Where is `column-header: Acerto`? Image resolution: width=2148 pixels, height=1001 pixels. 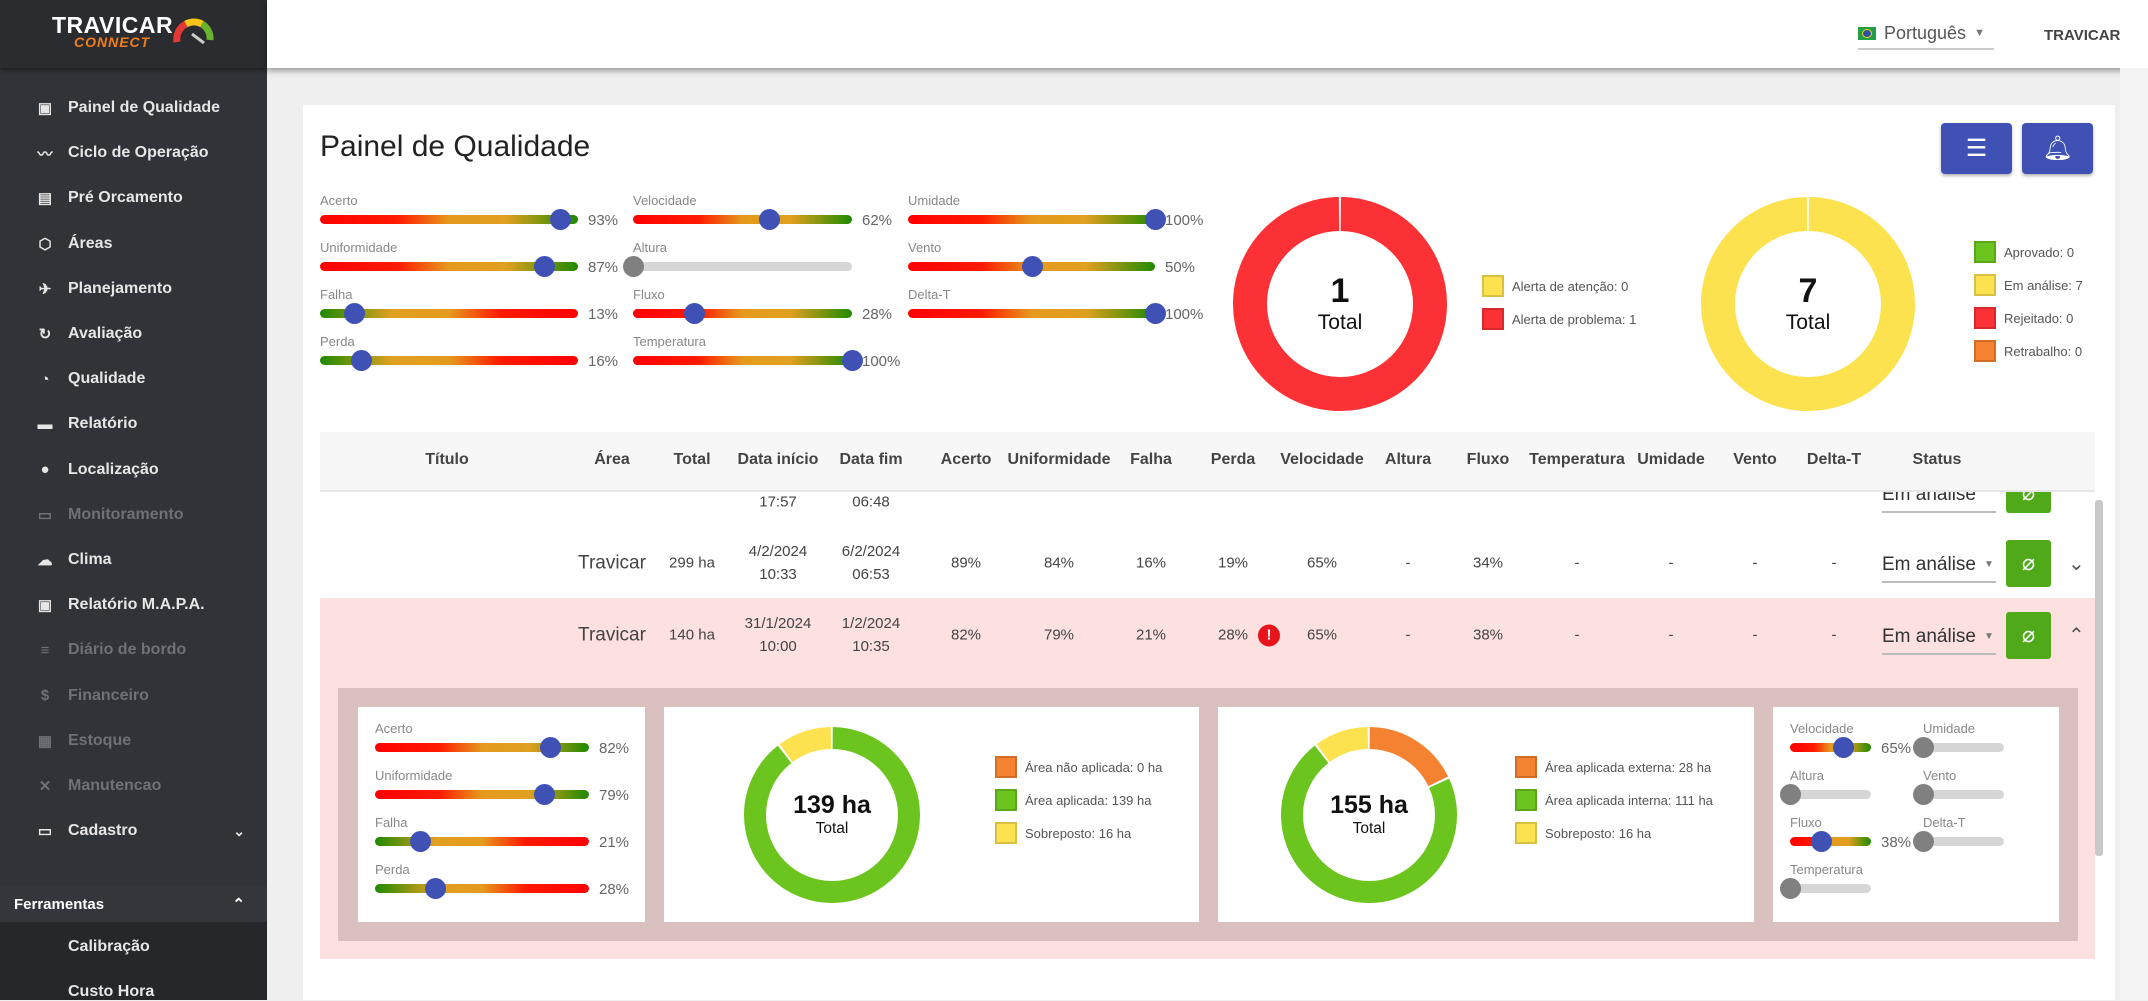
column-header: Acerto is located at coordinates (966, 459).